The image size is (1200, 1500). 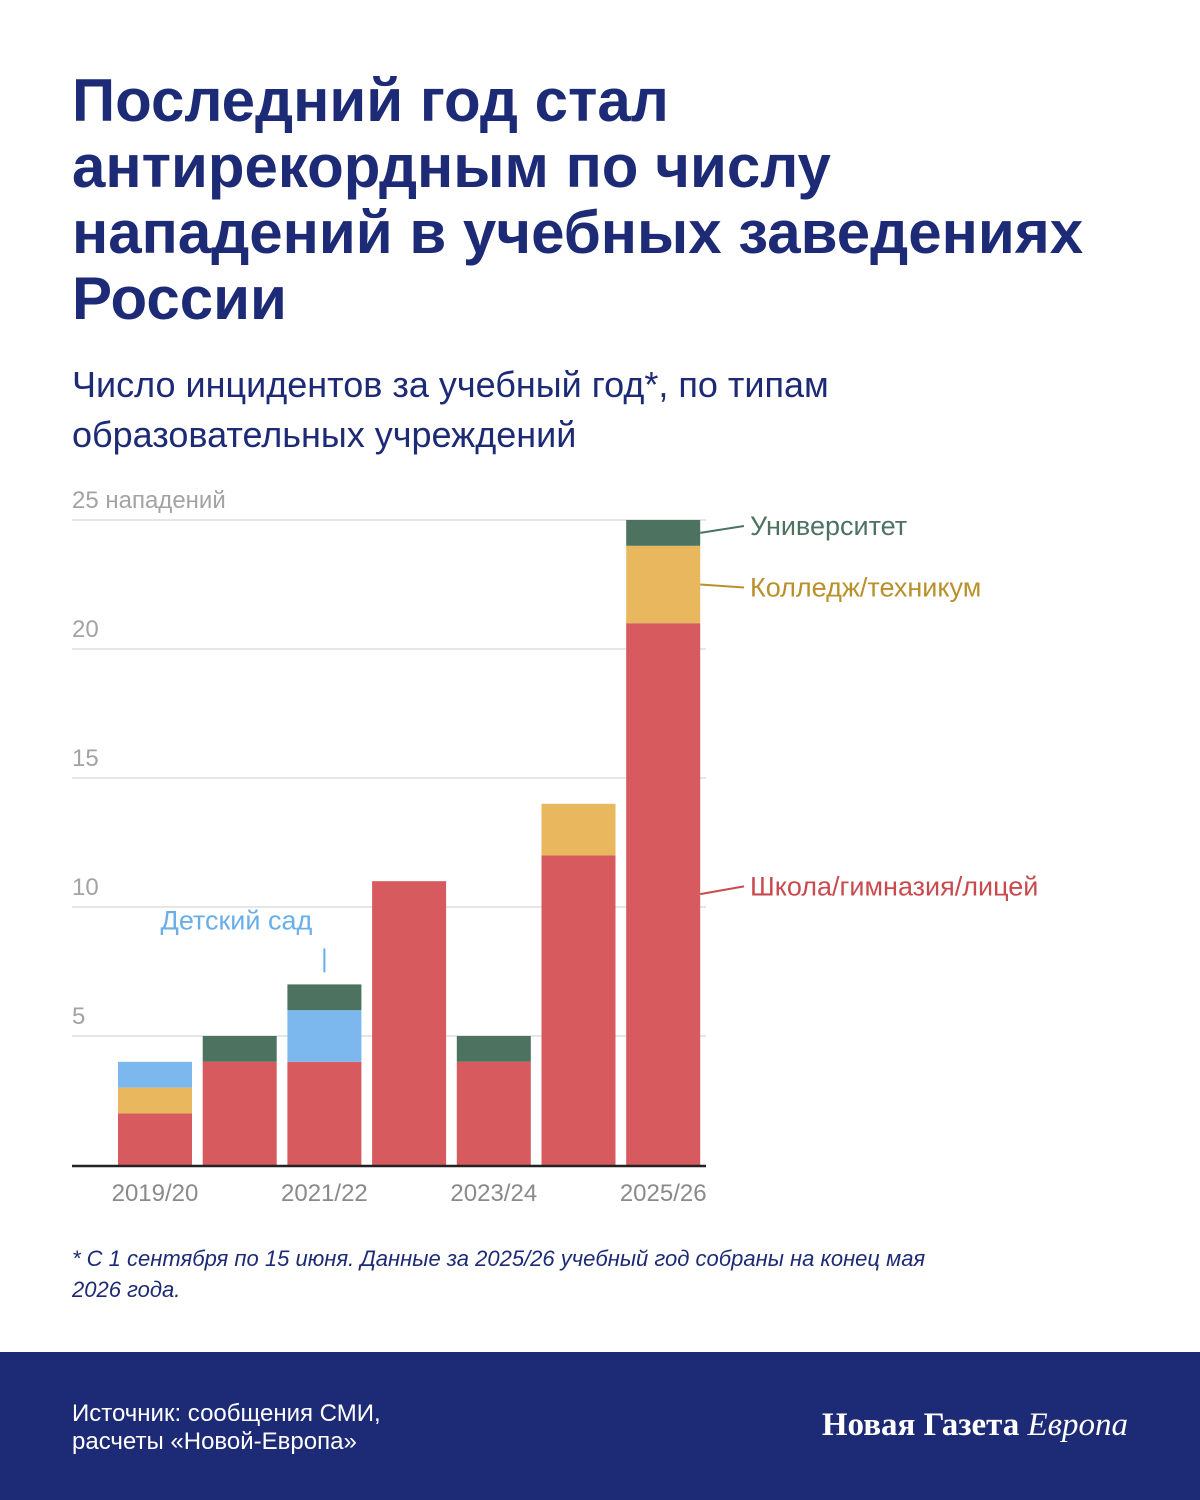 I want to click on source-line-2: расчеты «Новой-Европа», so click(x=214, y=1441).